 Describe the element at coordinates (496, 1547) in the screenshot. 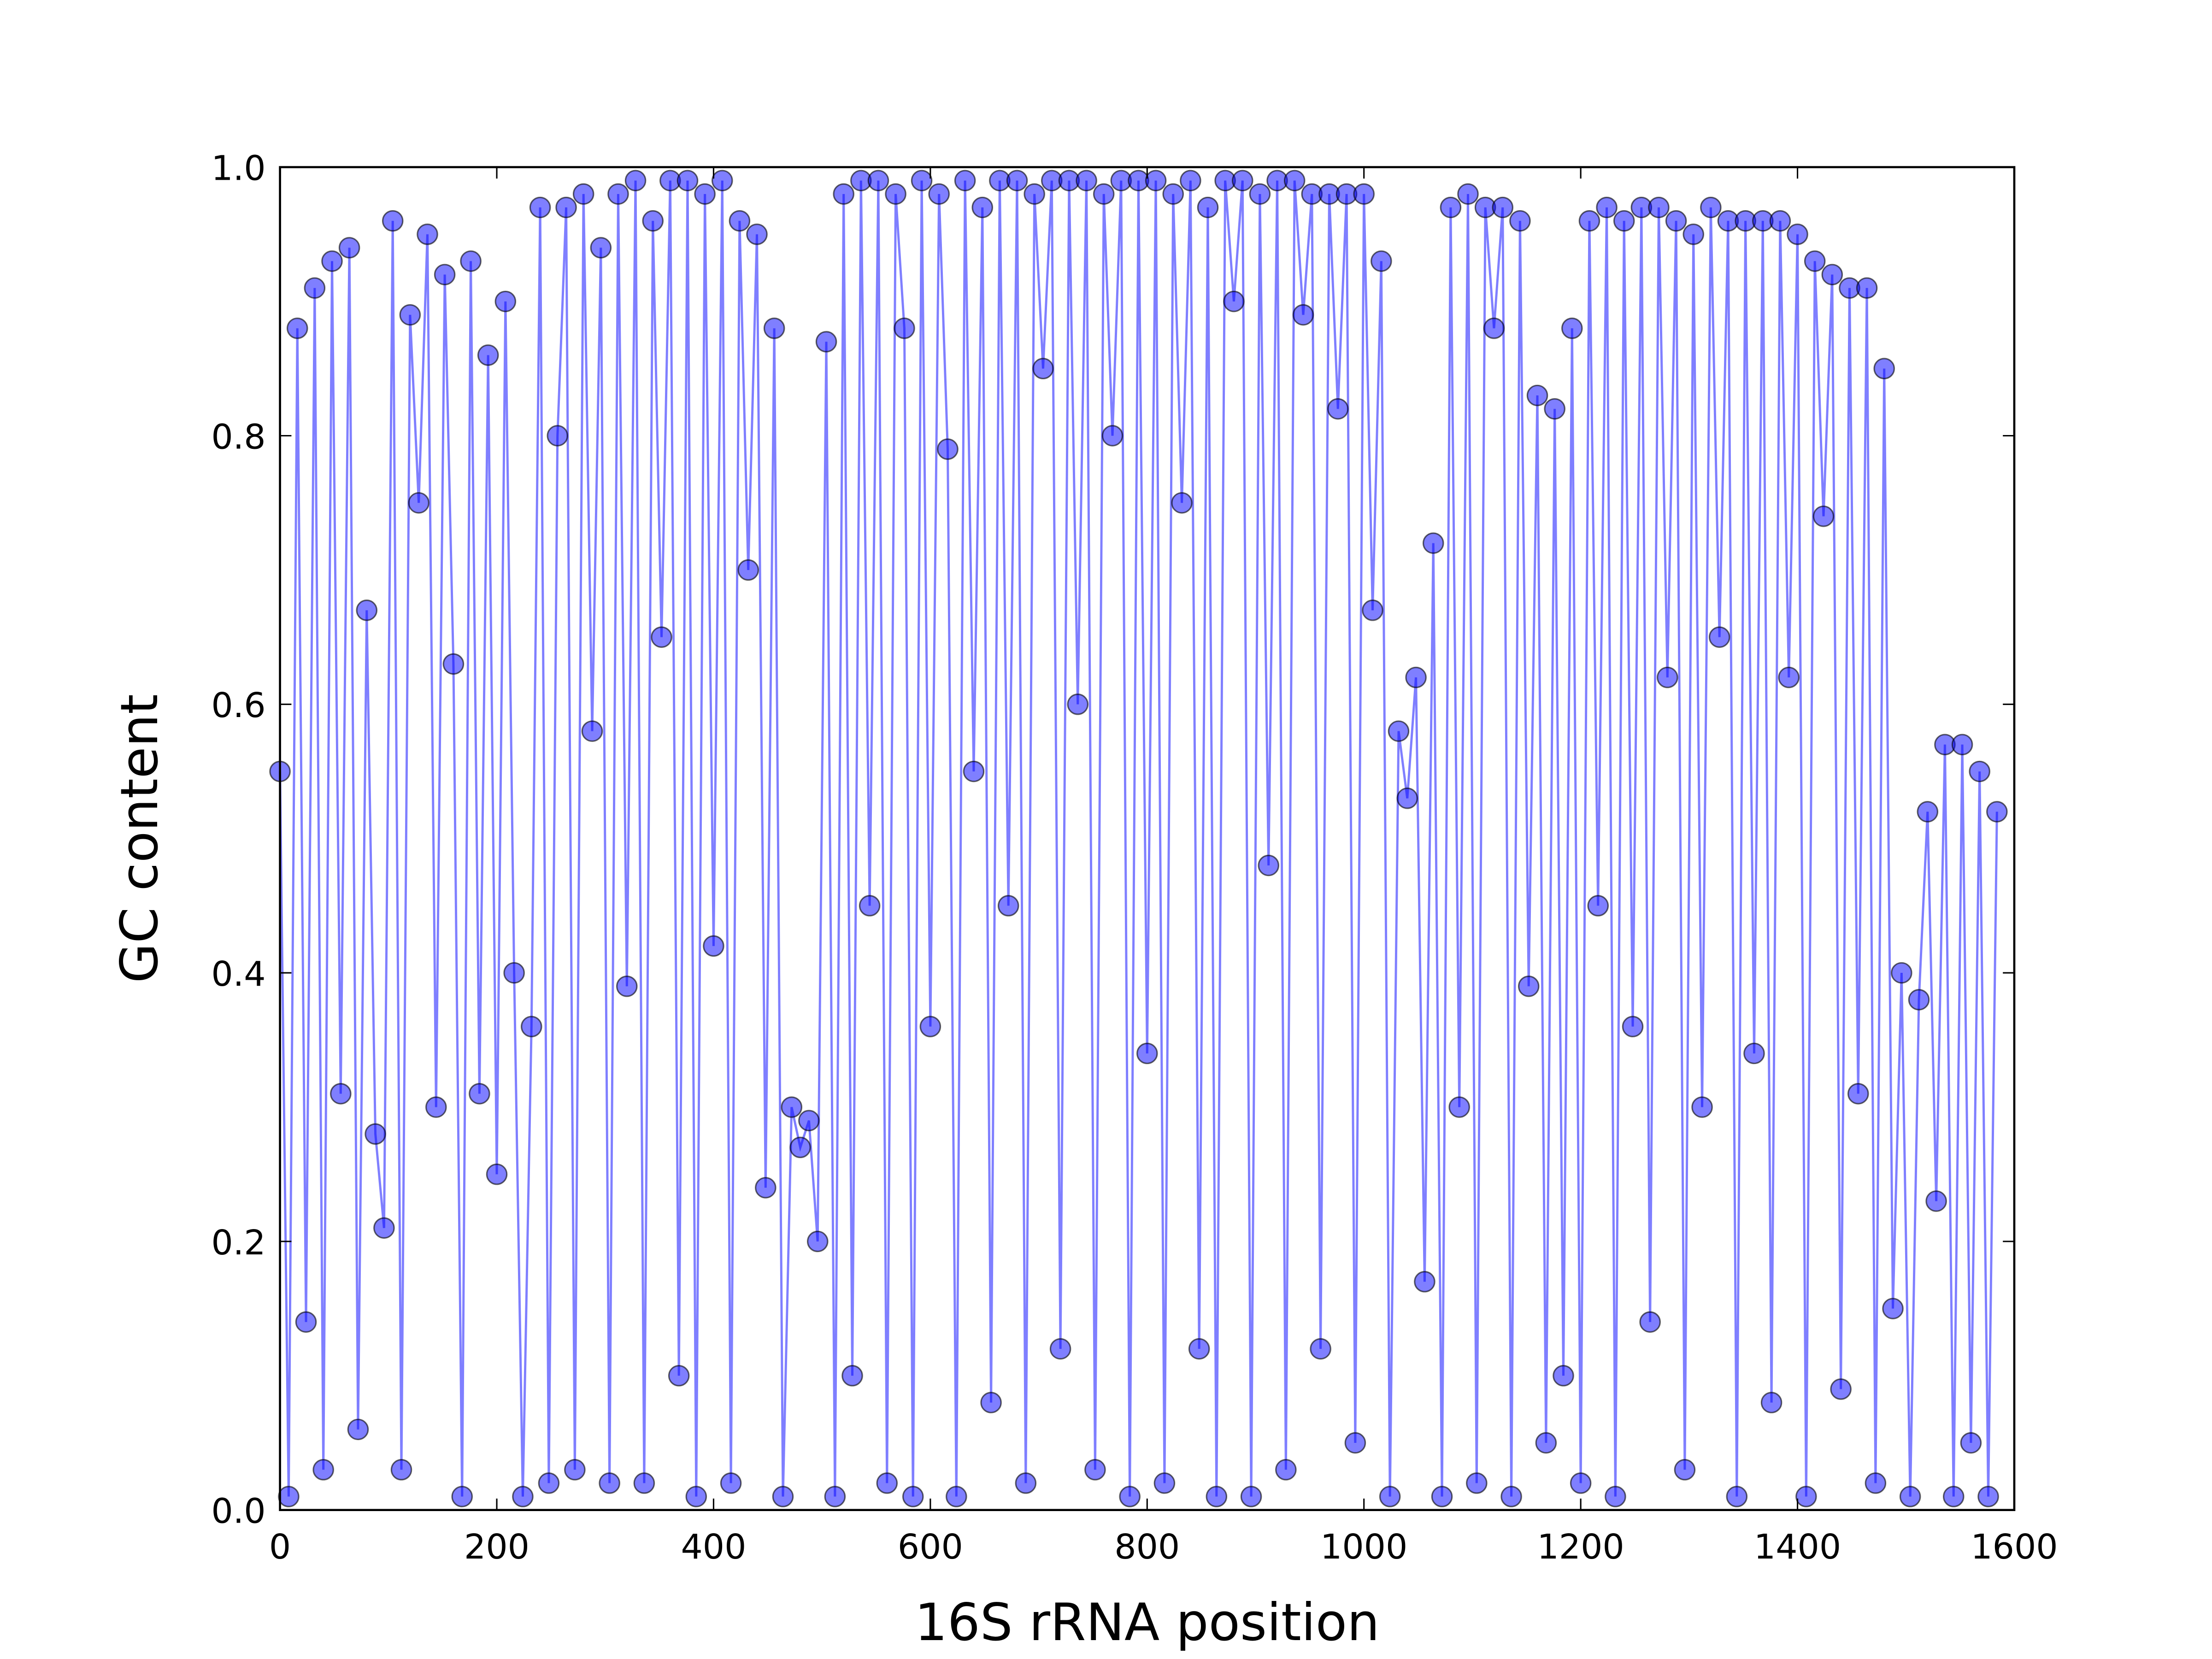

I see `x-tick-label: 200` at that location.